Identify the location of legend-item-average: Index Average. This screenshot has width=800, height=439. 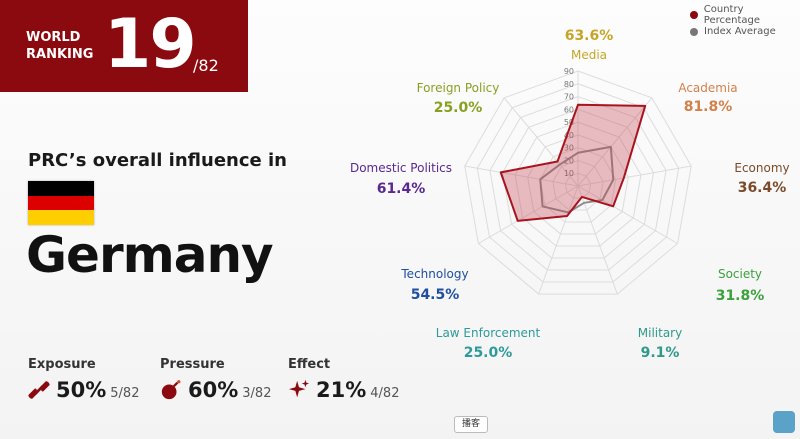
(745, 31).